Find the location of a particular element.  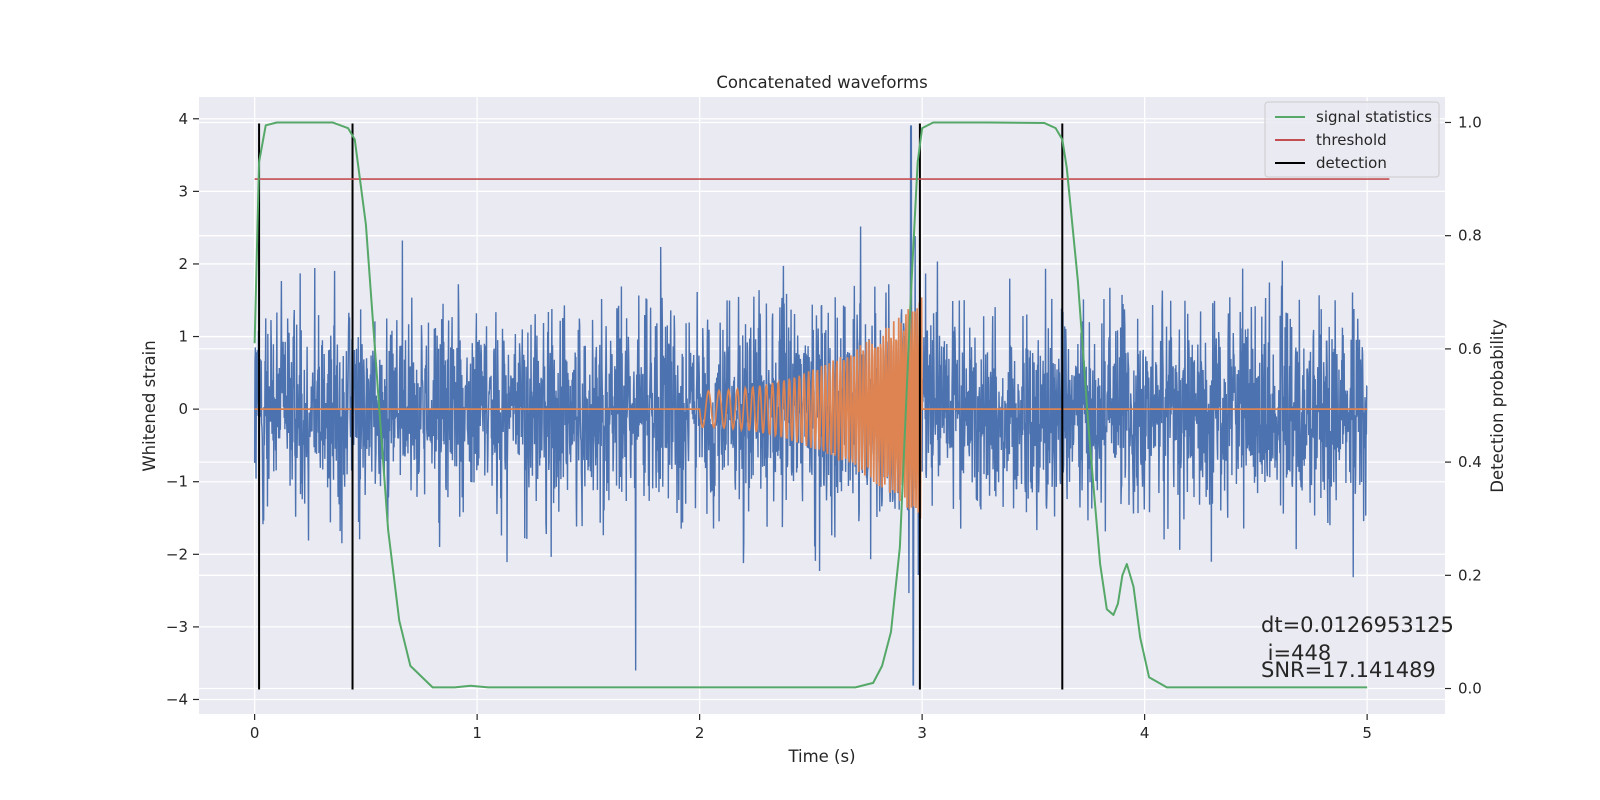

y2-tick-label: 0.2 is located at coordinates (1470, 575).